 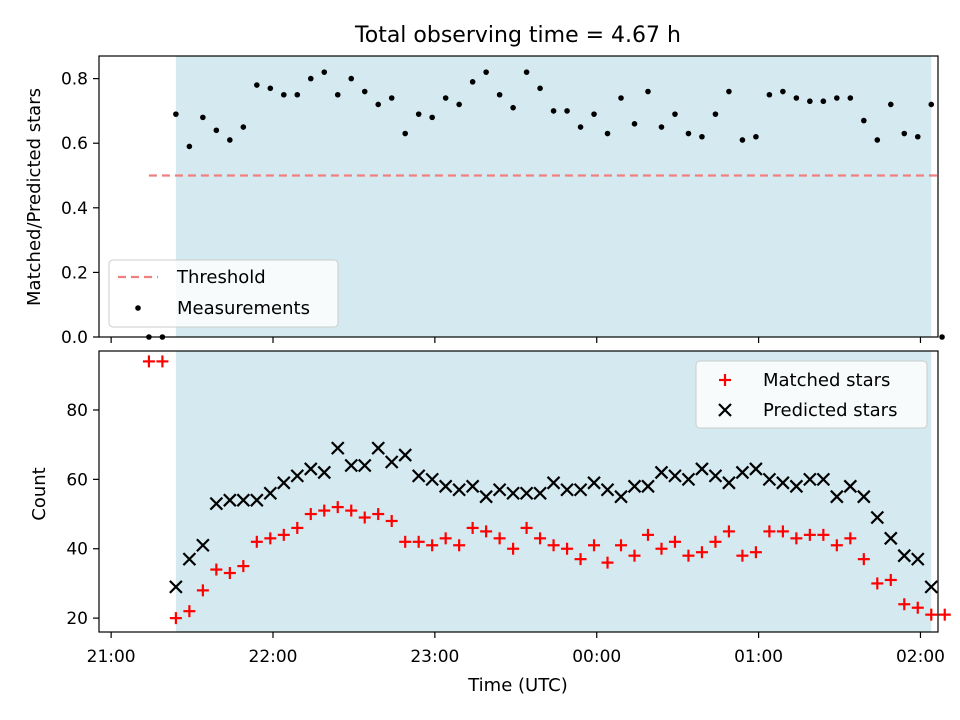 What do you see at coordinates (111, 657) in the screenshot?
I see `x-tick-label: 21:00` at bounding box center [111, 657].